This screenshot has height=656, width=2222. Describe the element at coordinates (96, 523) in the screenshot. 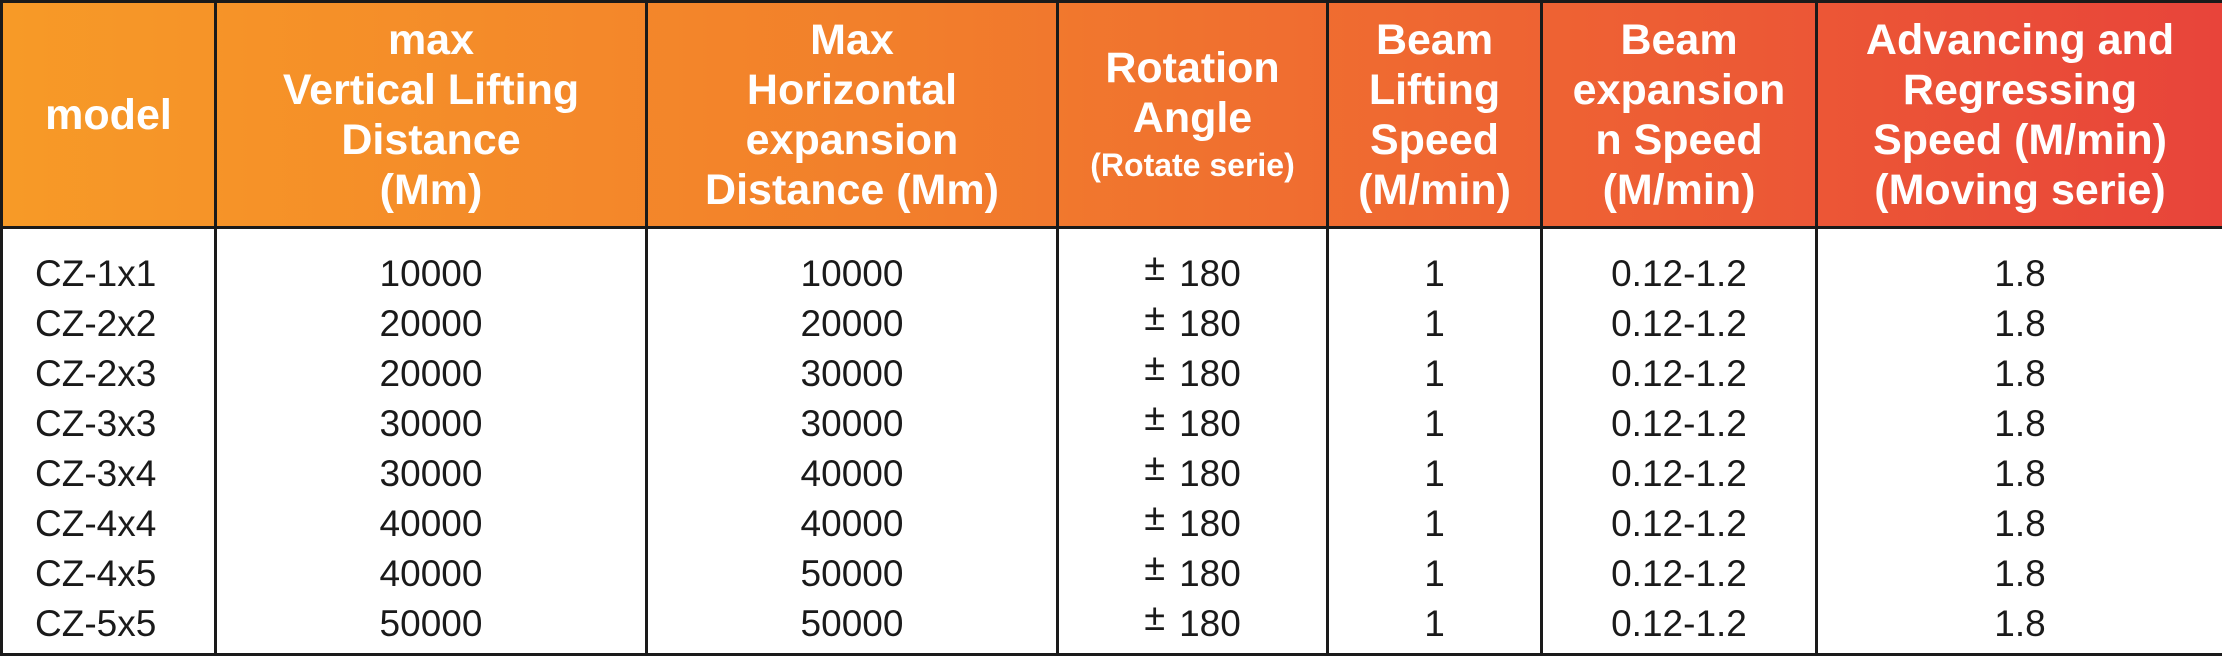

I see `table-cell-model: CZ-4x4` at that location.